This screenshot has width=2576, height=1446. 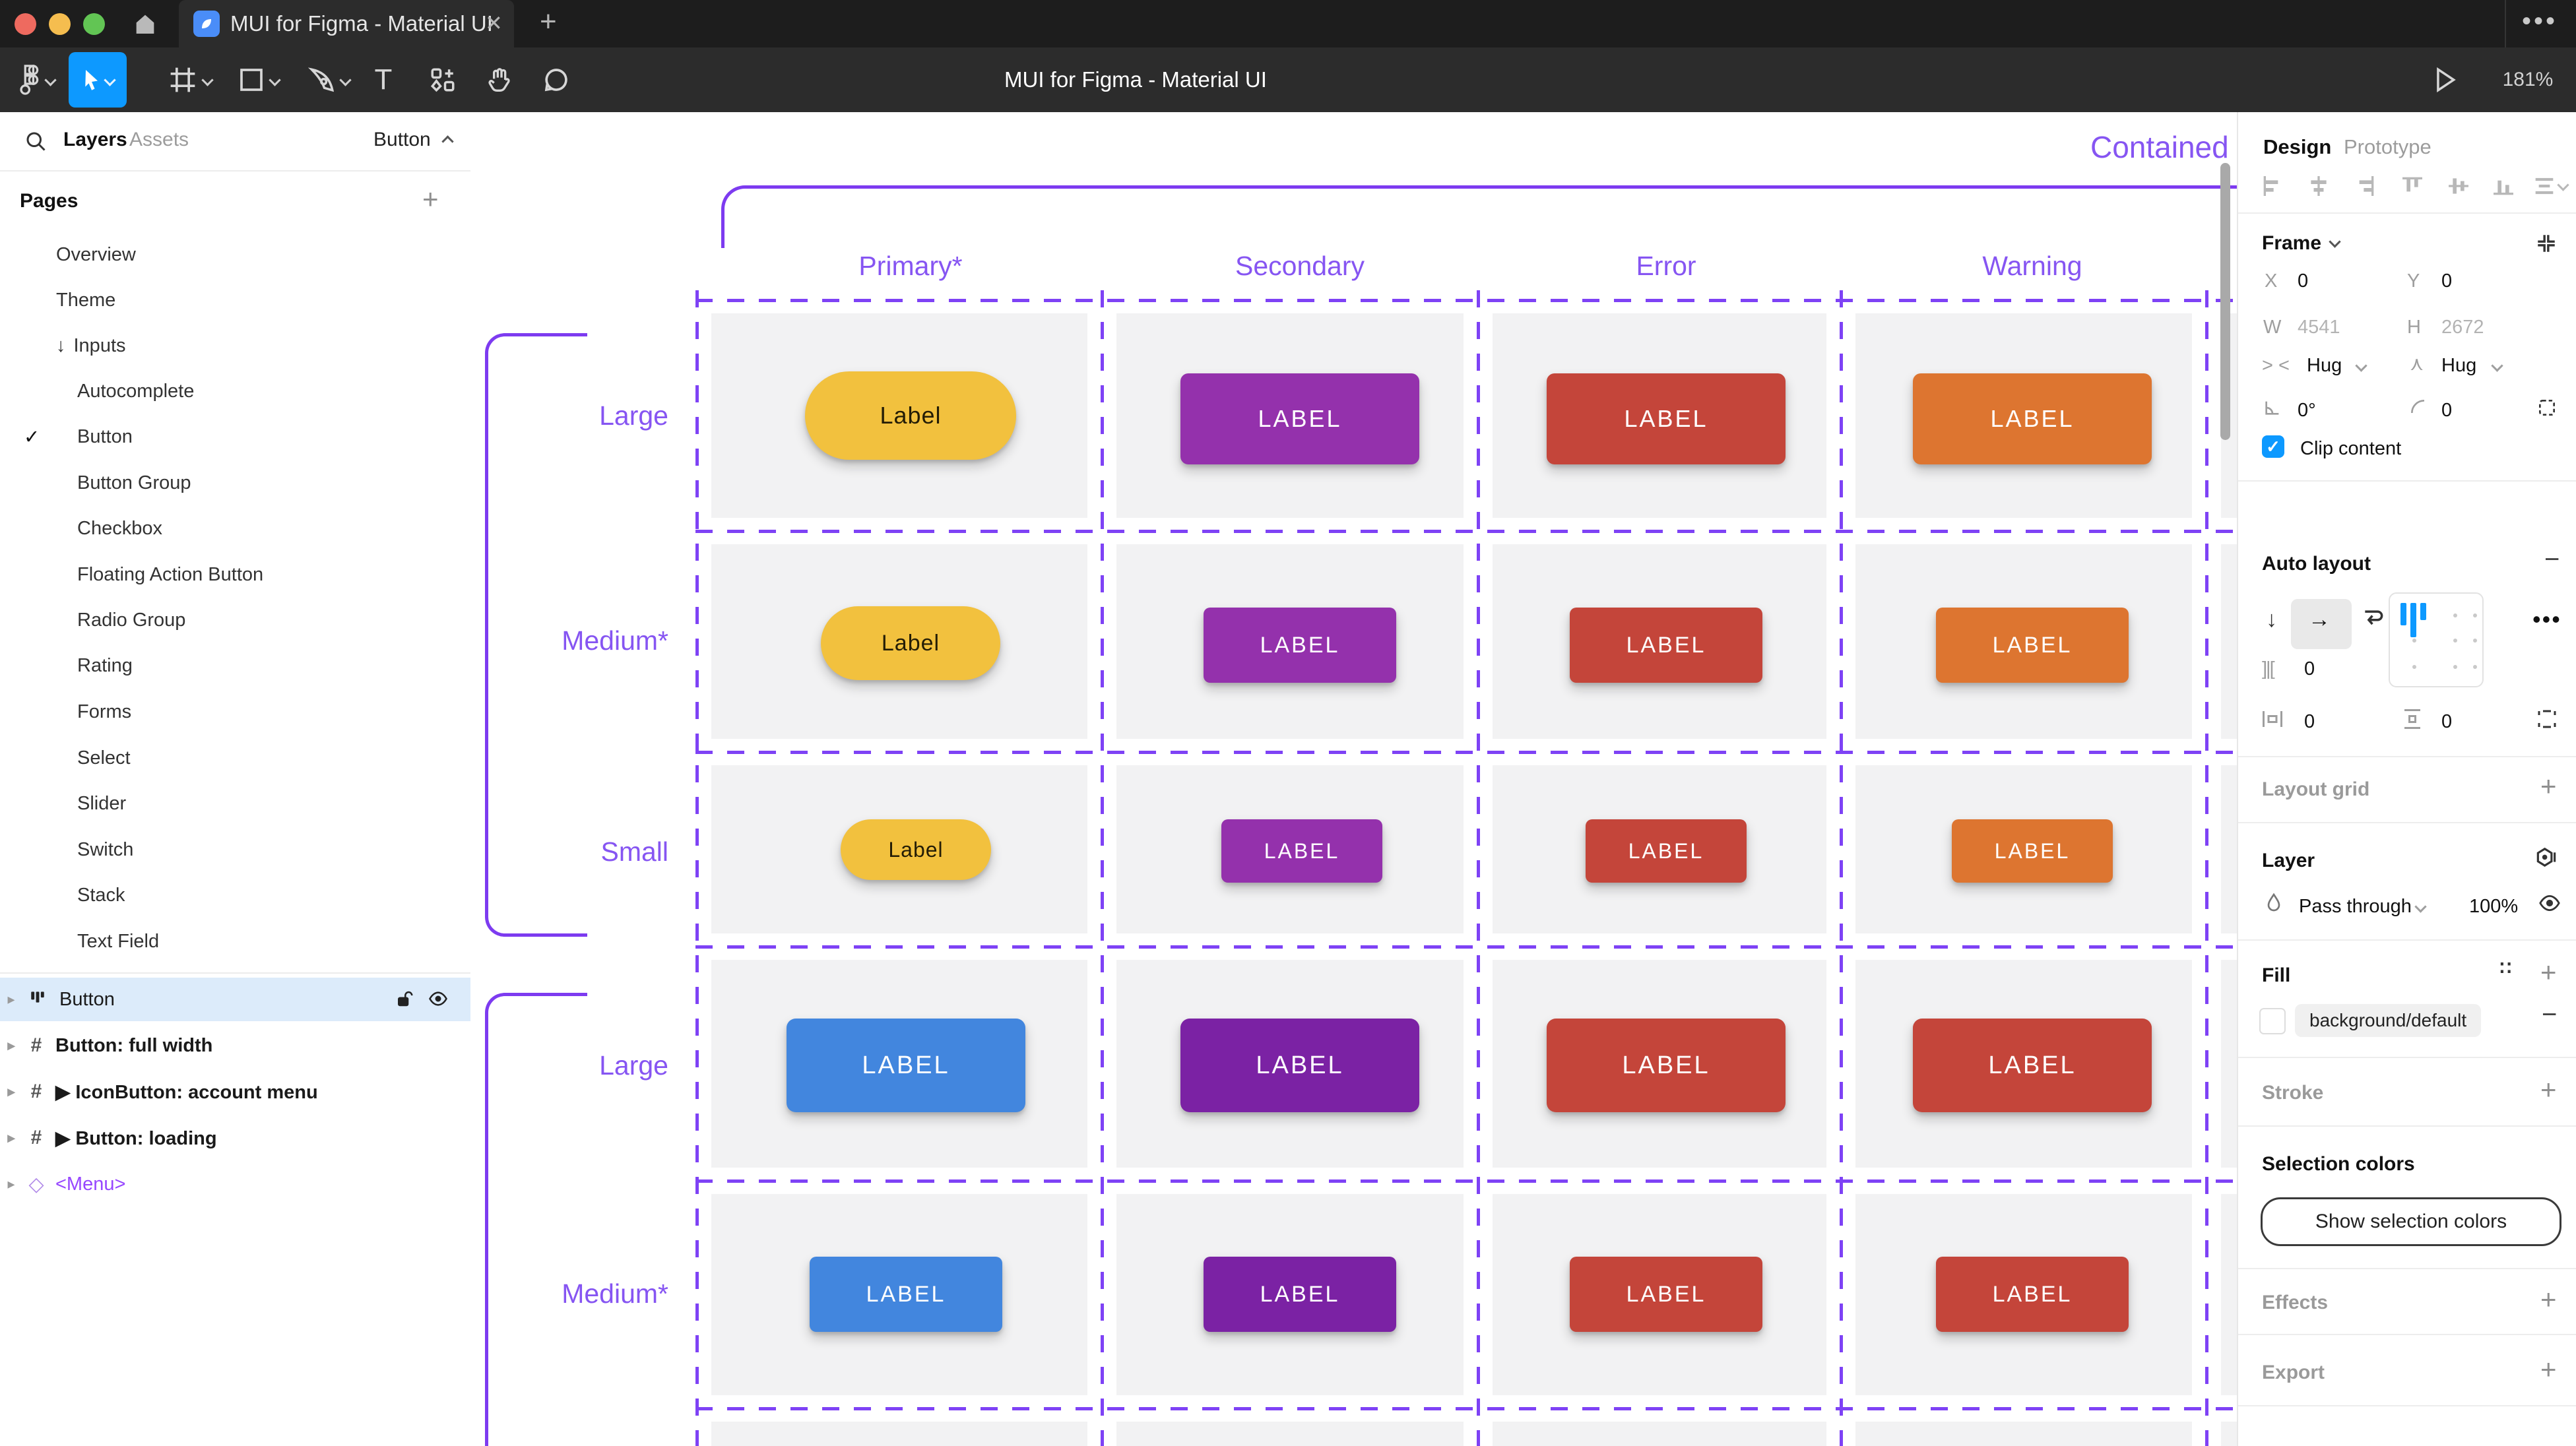 What do you see at coordinates (190, 79) in the screenshot?
I see `frame-tool-button` at bounding box center [190, 79].